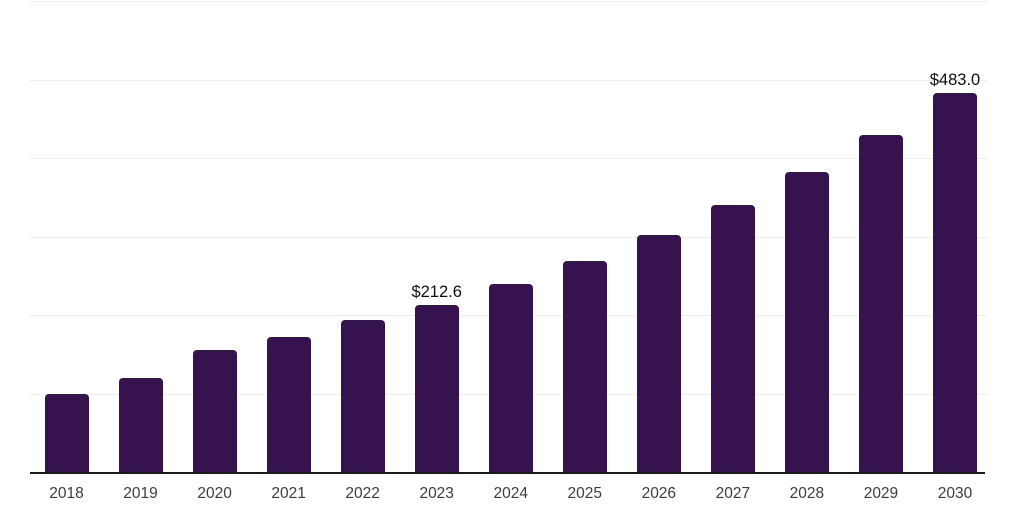 The image size is (1024, 512). I want to click on x-tick-label-2019: 2019, so click(140, 493).